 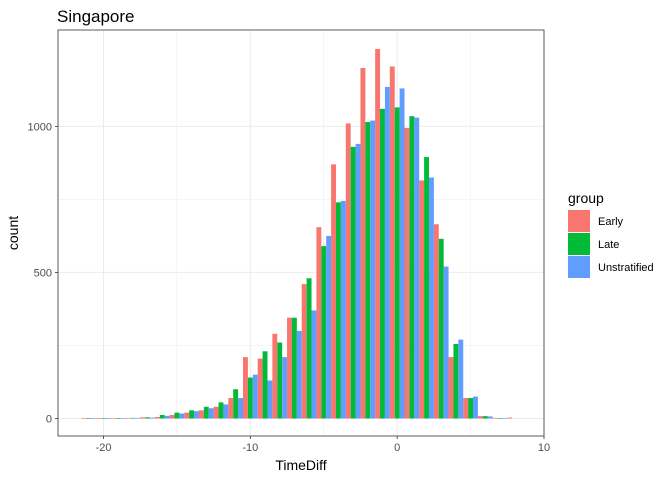 I want to click on legend-key-late, so click(x=579, y=244).